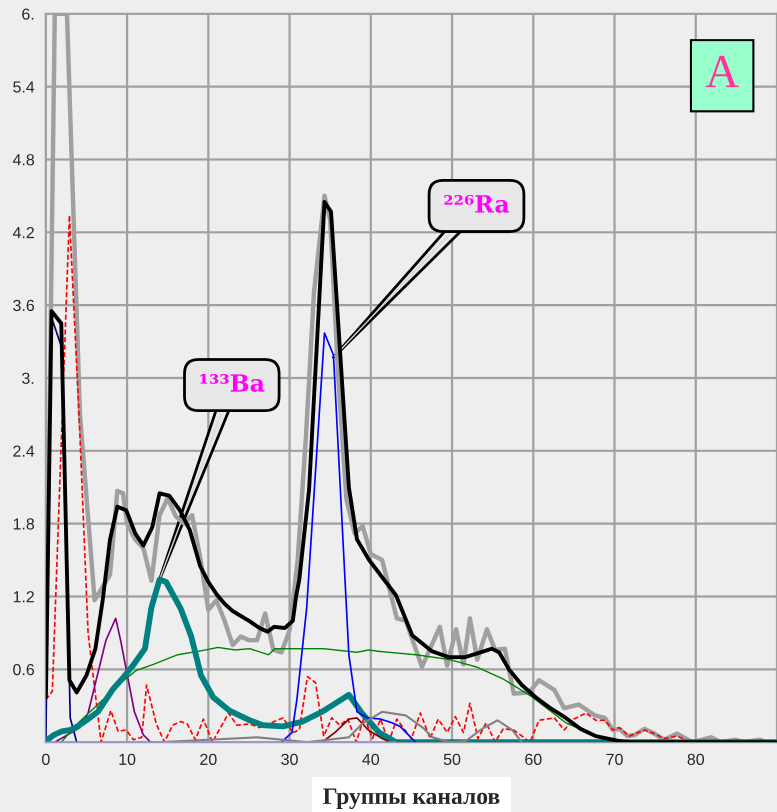 The width and height of the screenshot is (777, 812). Describe the element at coordinates (614, 760) in the screenshot. I see `x-tick-label: 70` at that location.